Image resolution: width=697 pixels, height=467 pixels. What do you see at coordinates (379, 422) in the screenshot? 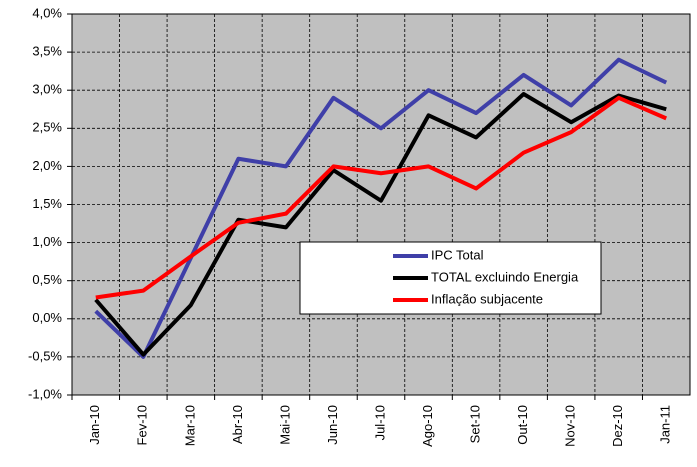
I see `x-tick-label: Jul-10` at bounding box center [379, 422].